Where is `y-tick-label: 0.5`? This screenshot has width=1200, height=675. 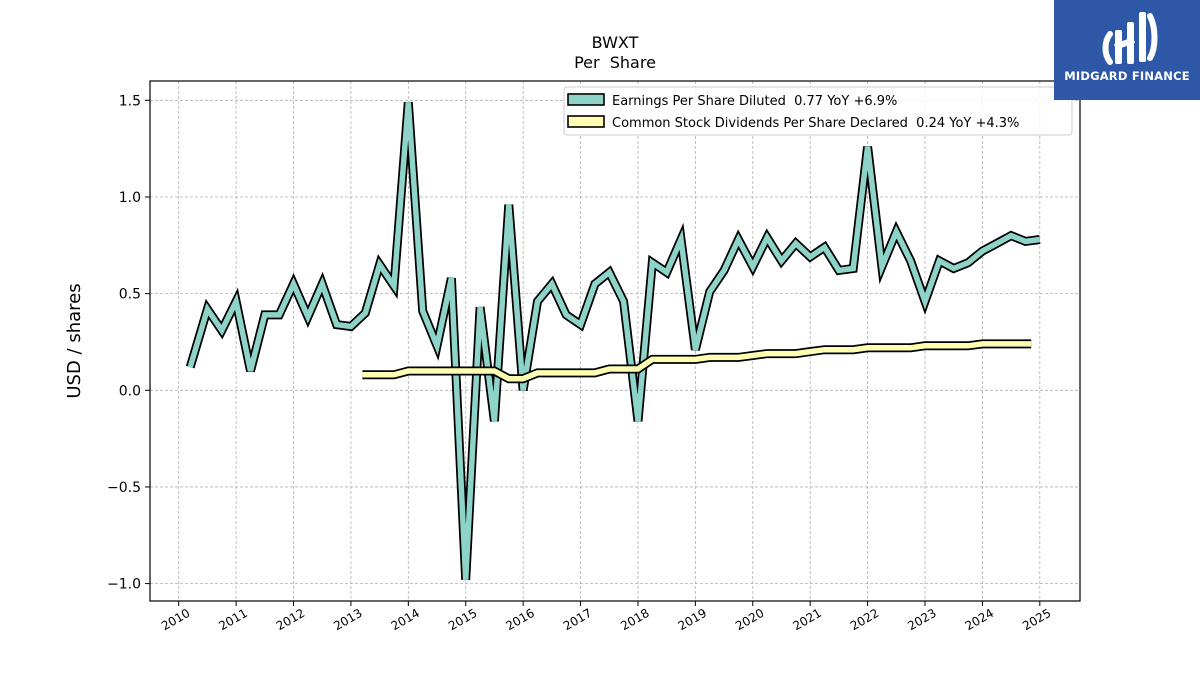 y-tick-label: 0.5 is located at coordinates (130, 295).